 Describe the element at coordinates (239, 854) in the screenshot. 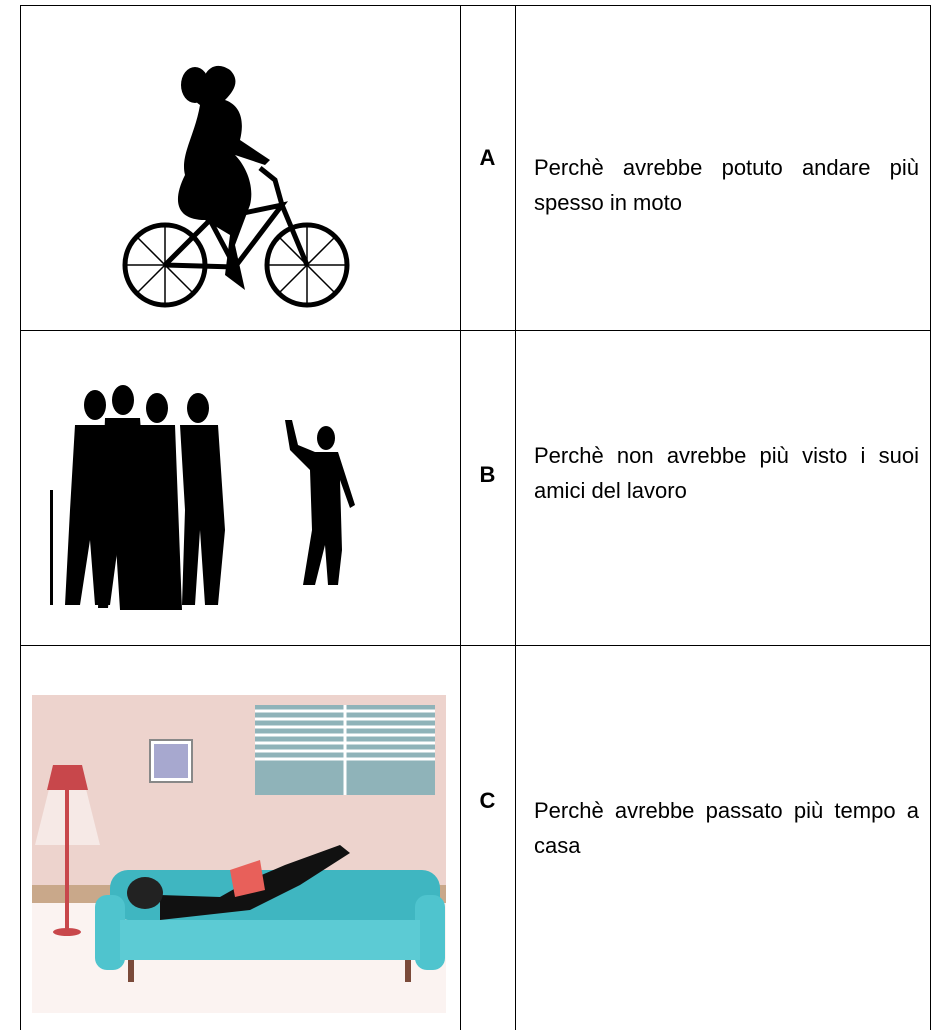

I see `room-image` at that location.